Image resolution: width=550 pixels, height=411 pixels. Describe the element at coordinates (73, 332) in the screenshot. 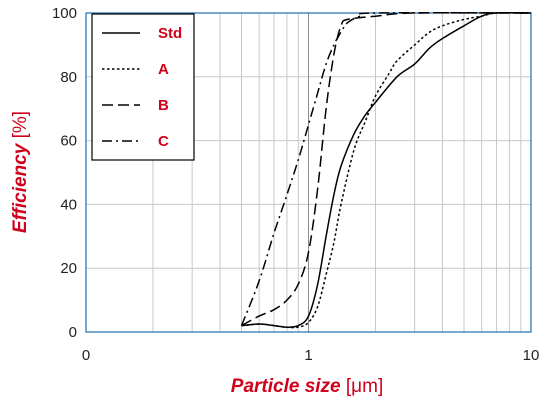

I see `y-tick-label: 0` at that location.